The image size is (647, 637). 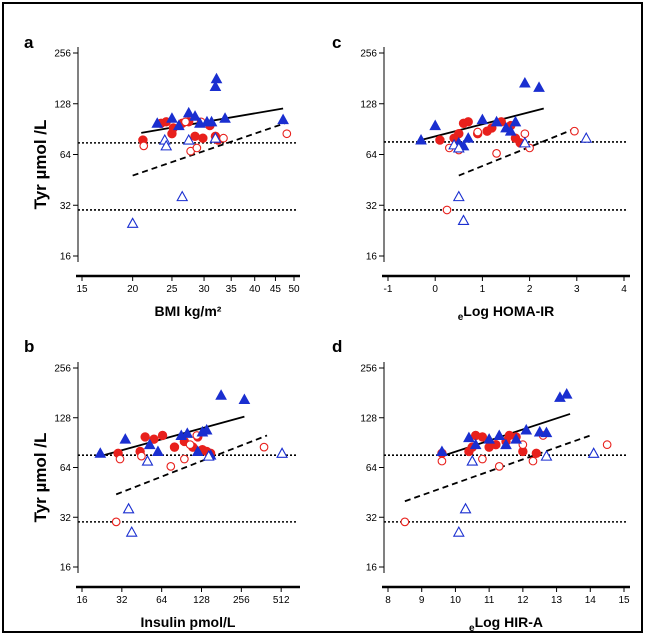 What do you see at coordinates (483, 289) in the screenshot?
I see `x-tick-label: 1` at bounding box center [483, 289].